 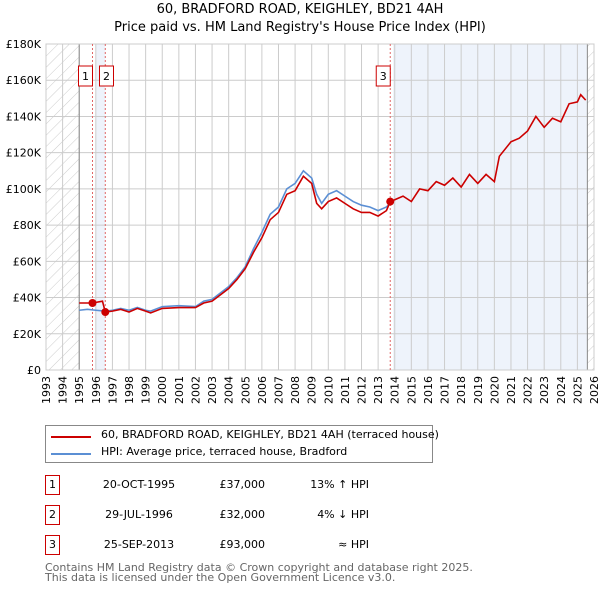 What do you see at coordinates (229, 390) in the screenshot?
I see `x-tick-label: 2004` at bounding box center [229, 390].